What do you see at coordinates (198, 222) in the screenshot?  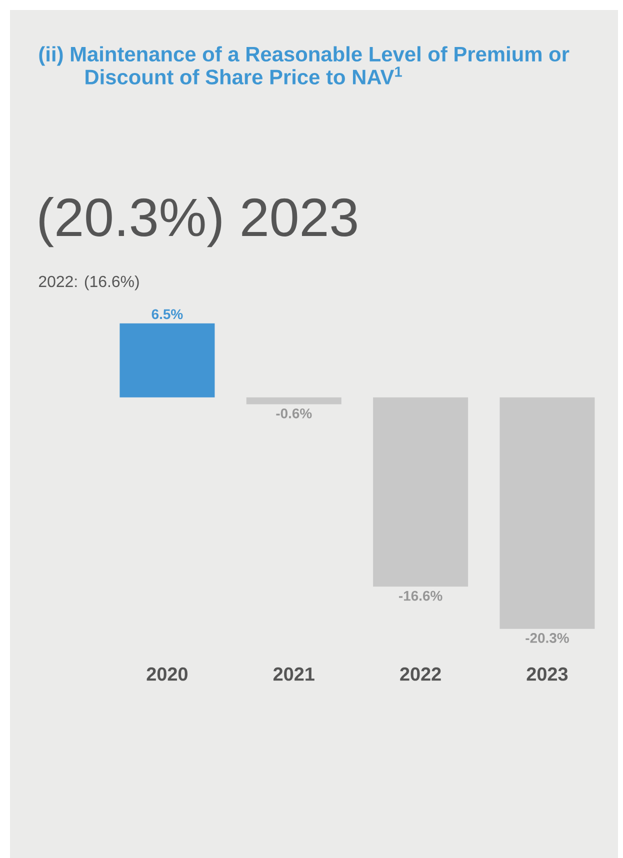 I see `chart-subtitle: (20.3%) 2023` at bounding box center [198, 222].